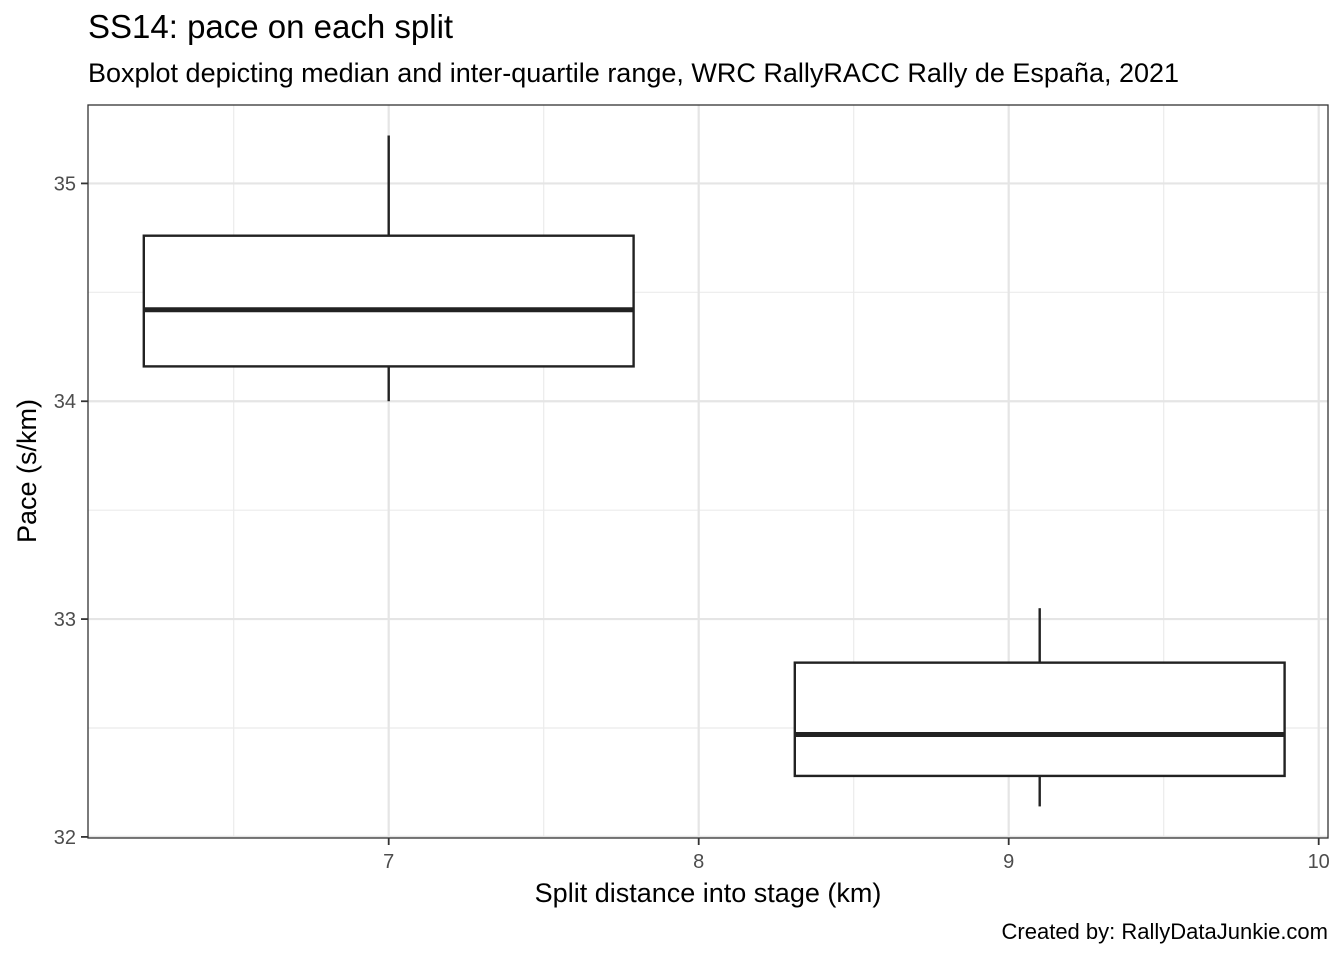 This screenshot has height=960, width=1344. I want to click on y-axis-label: Pace (s/km), so click(27, 471).